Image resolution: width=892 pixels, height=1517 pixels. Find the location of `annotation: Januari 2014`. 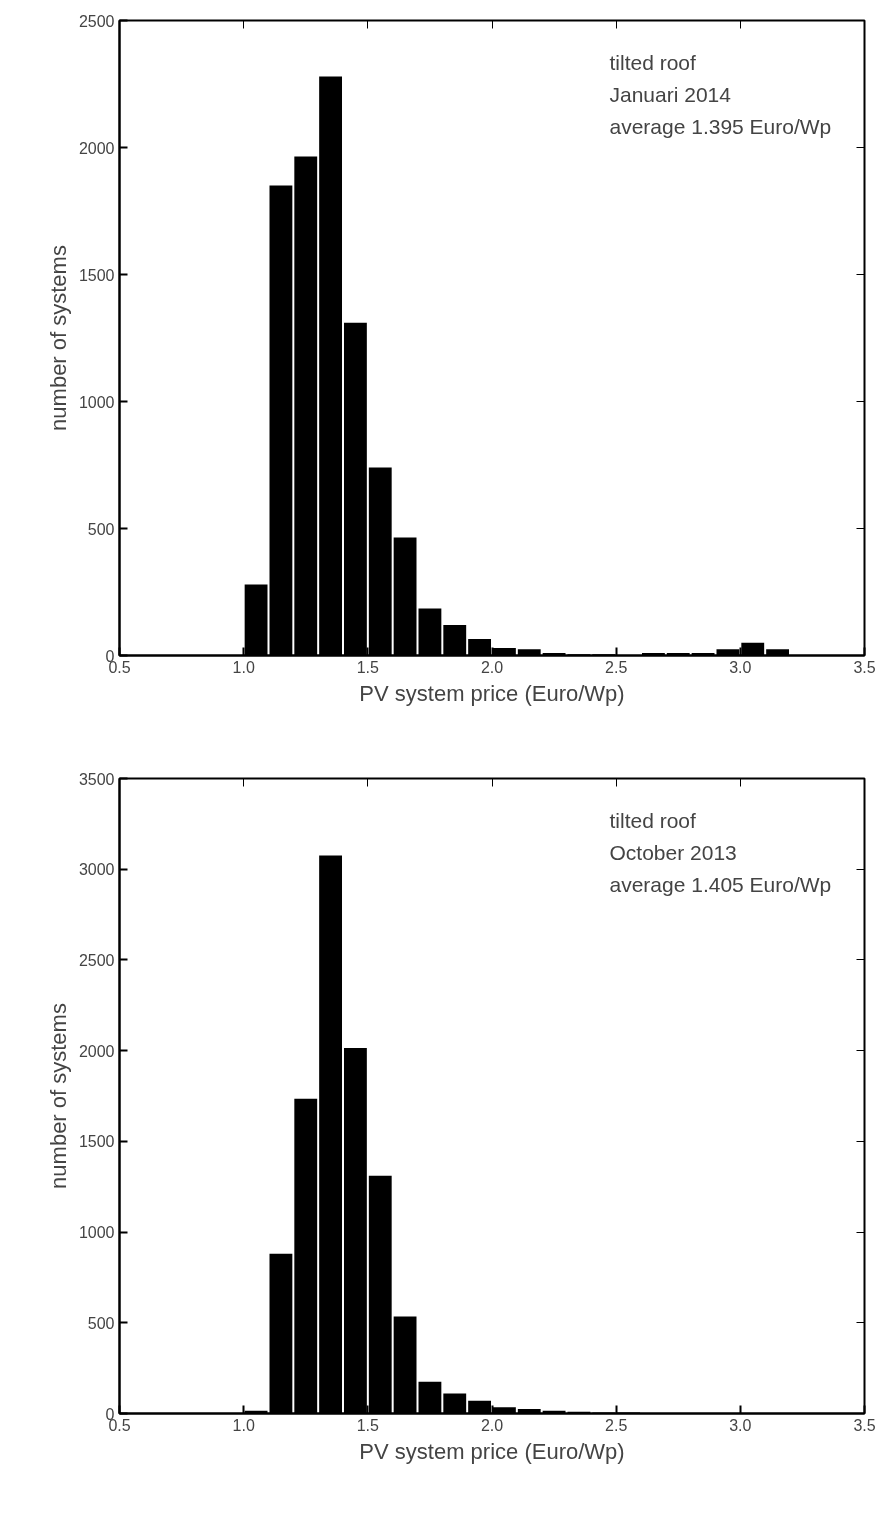

annotation: Januari 2014 is located at coordinates (670, 94).